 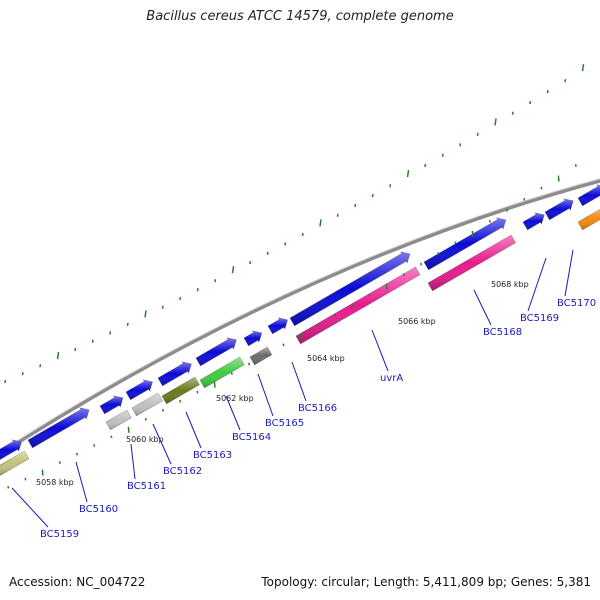 What do you see at coordinates (417, 321) in the screenshot?
I see `kbp-label: 5066 kbp` at bounding box center [417, 321].